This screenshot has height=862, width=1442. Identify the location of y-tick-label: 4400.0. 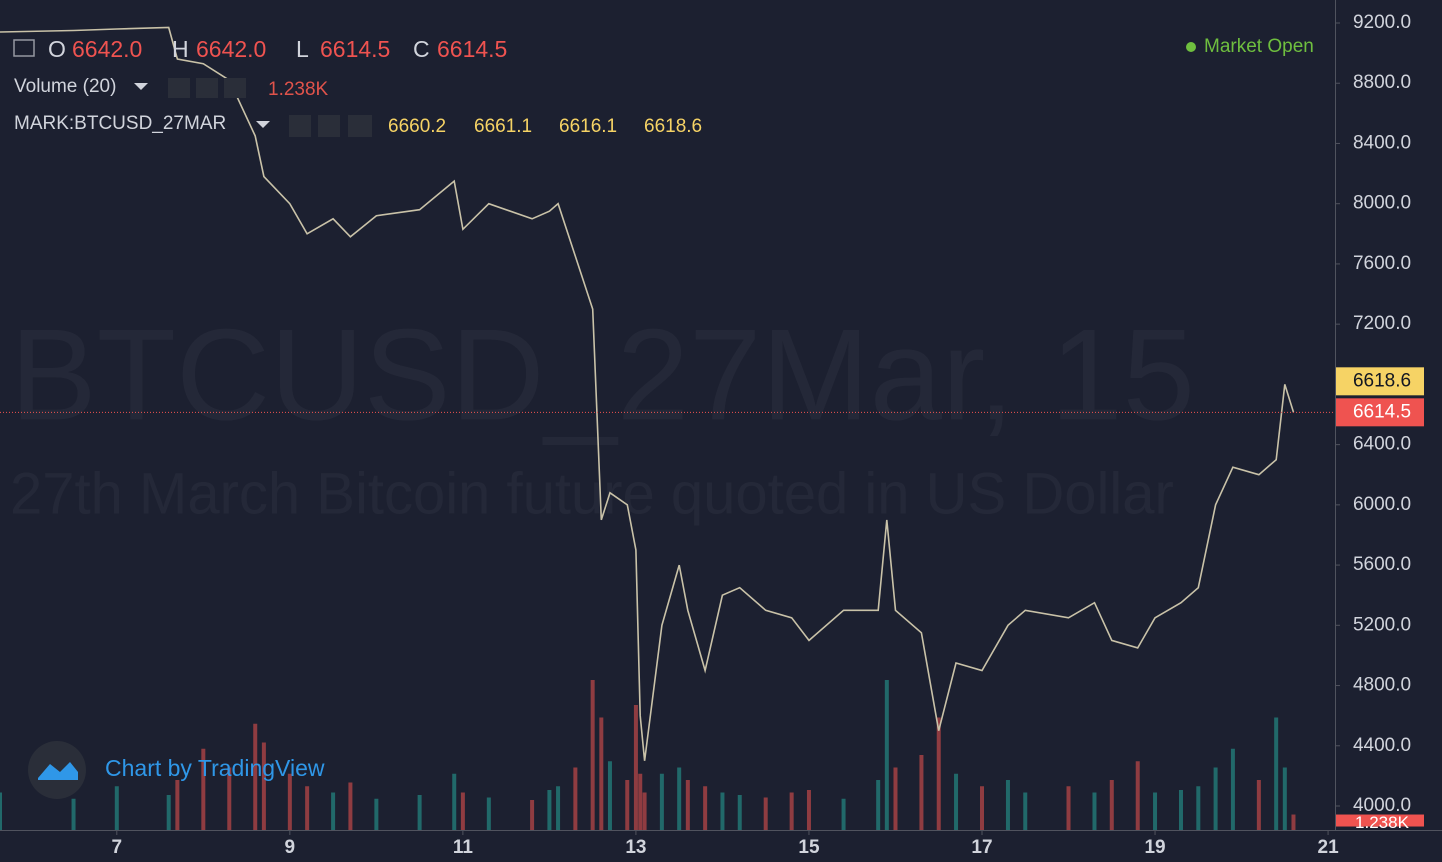
(1382, 745).